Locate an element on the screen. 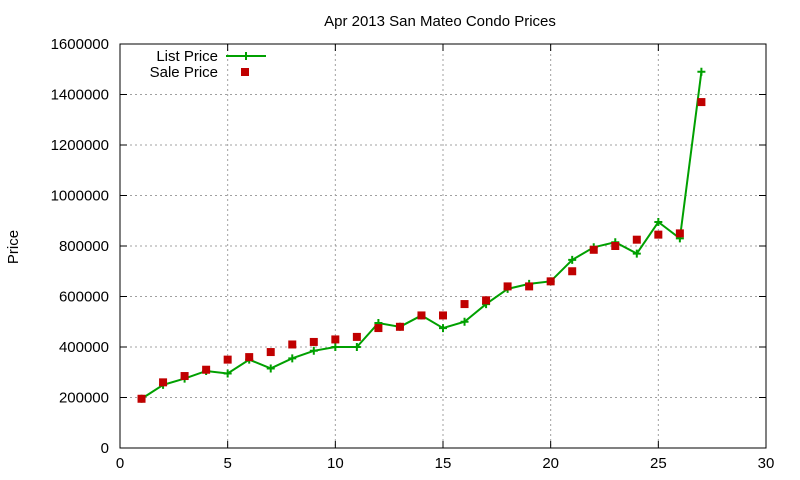  chart-title: Apr 2013 San Mateo Condo Prices is located at coordinates (440, 21).